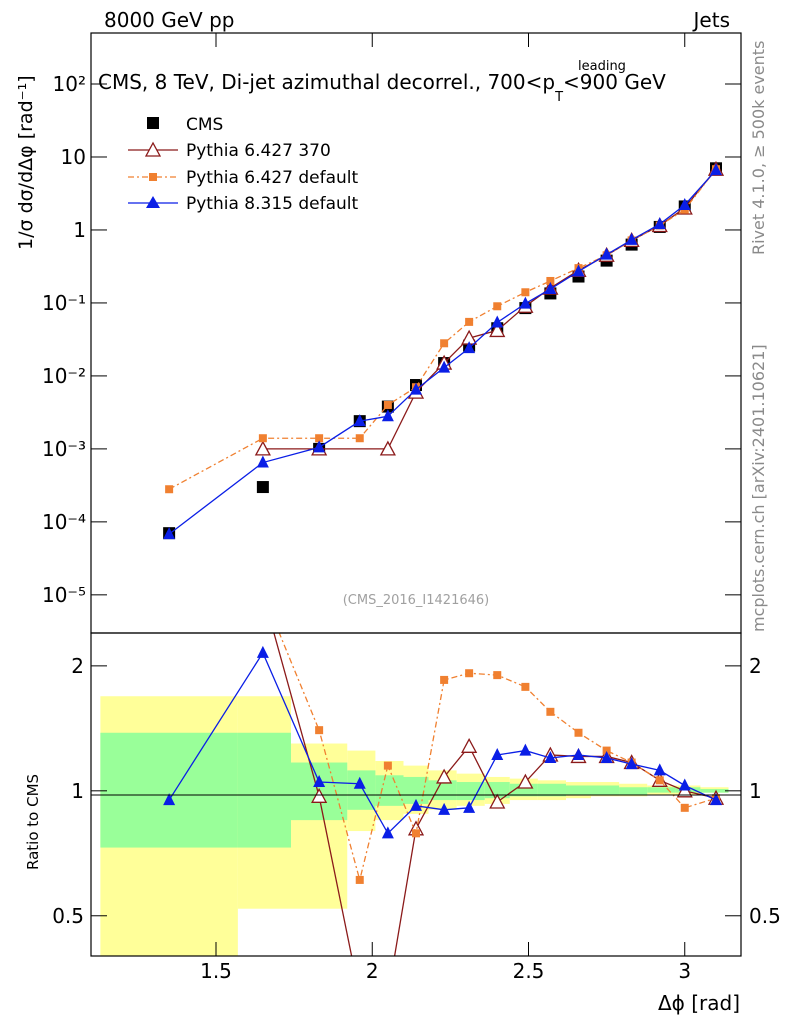 The height and width of the screenshot is (1024, 786). Describe the element at coordinates (26, 162) in the screenshot. I see `main-y-label: 1/σ dσ/dΔφ [rad⁻¹]` at that location.